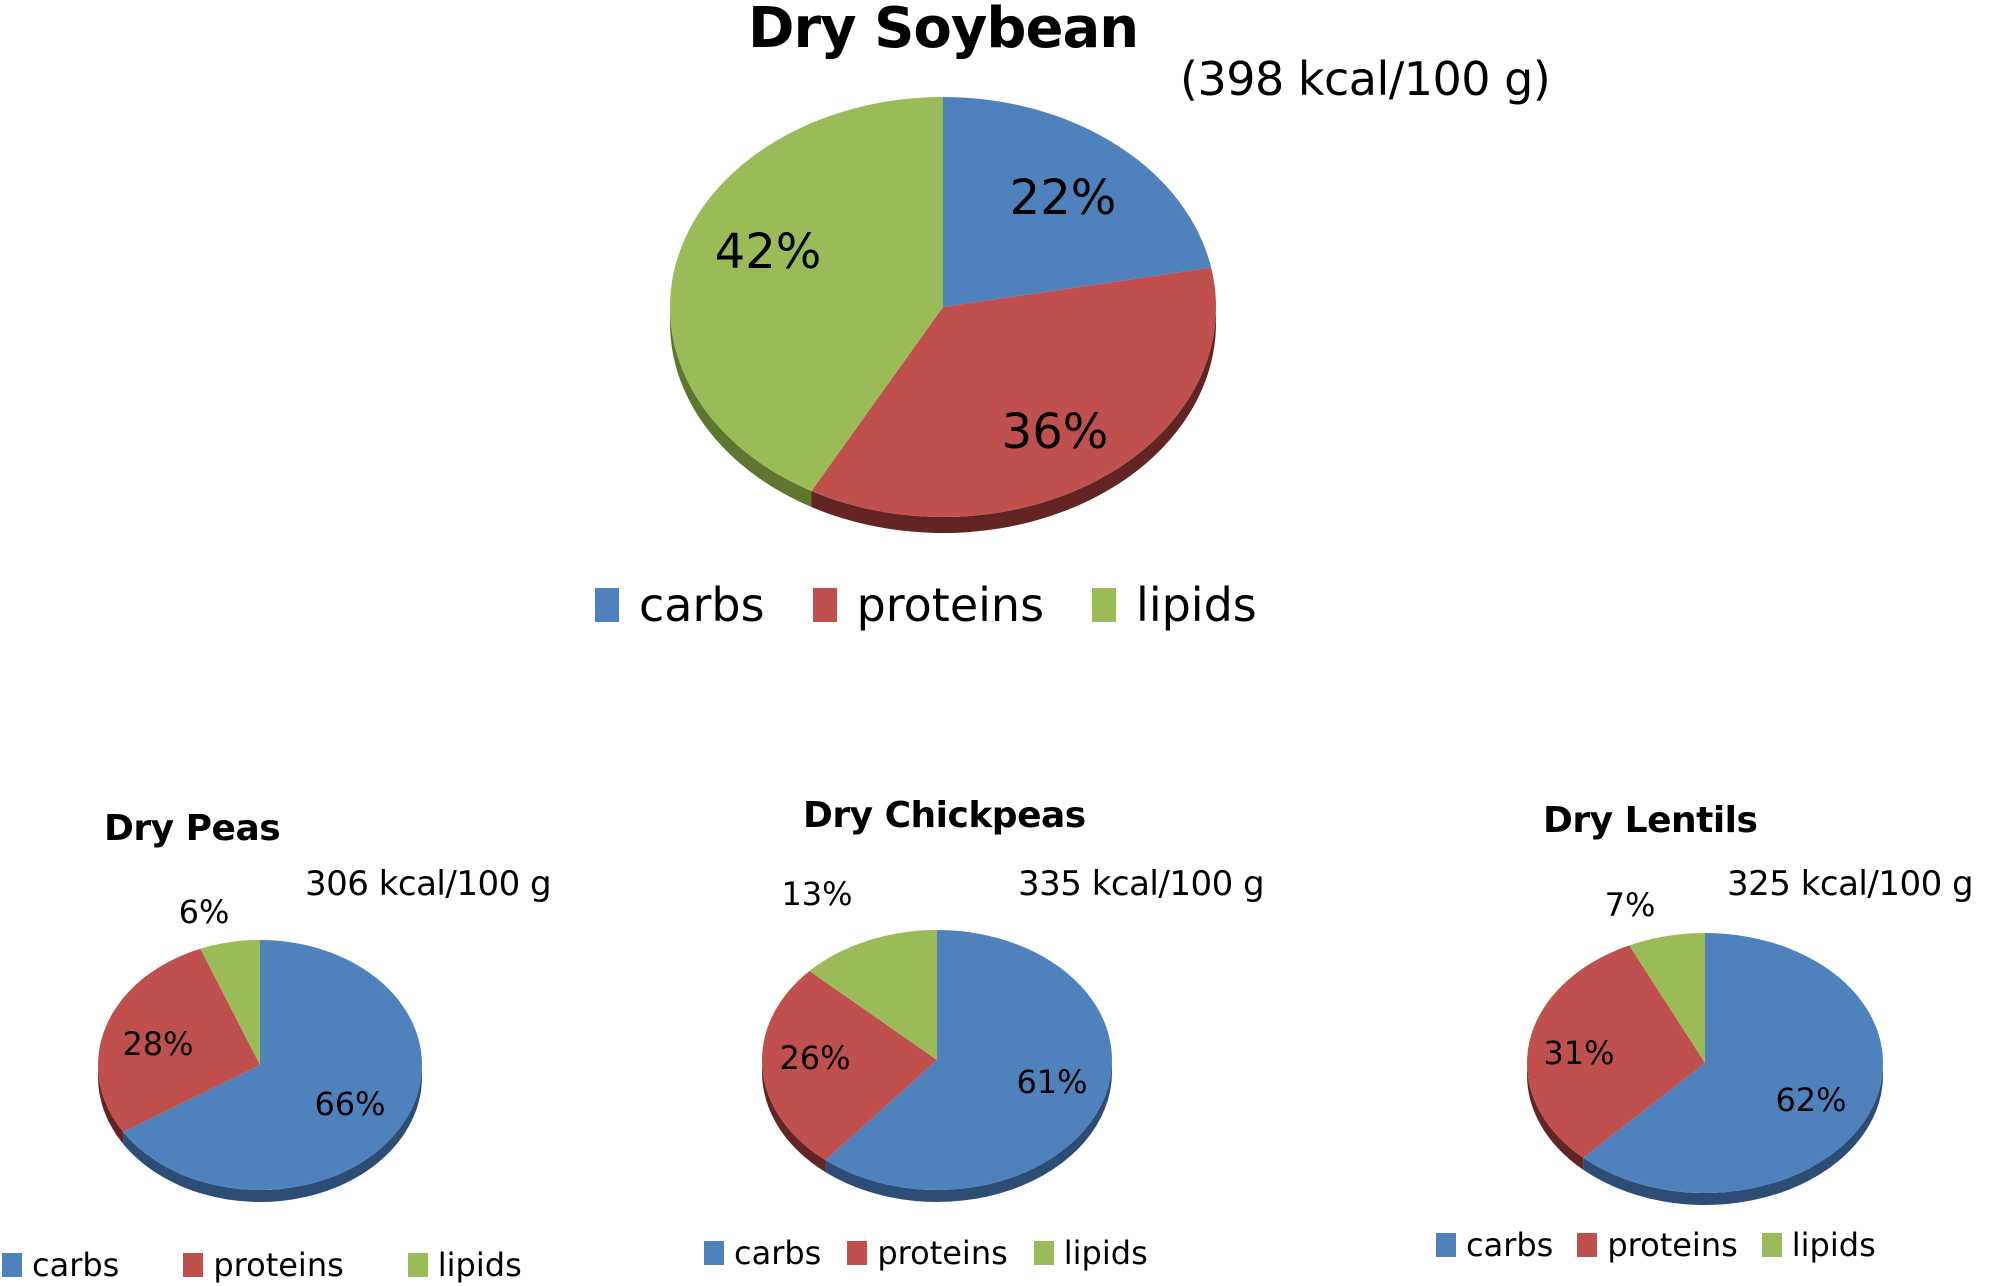  I want to click on kcal-label: 325 kcal/100 g, so click(1850, 884).